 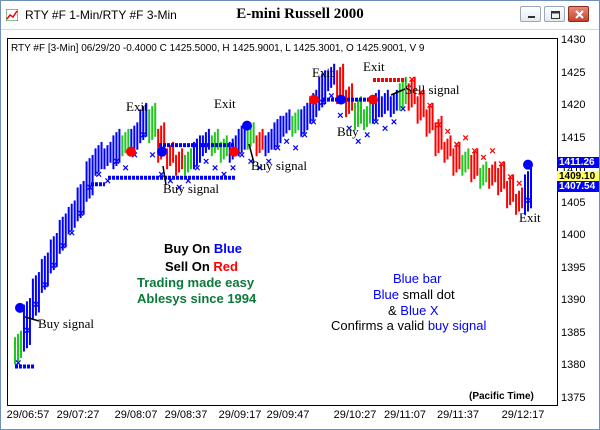 I want to click on y-tick-label: 1405, so click(x=573, y=202).